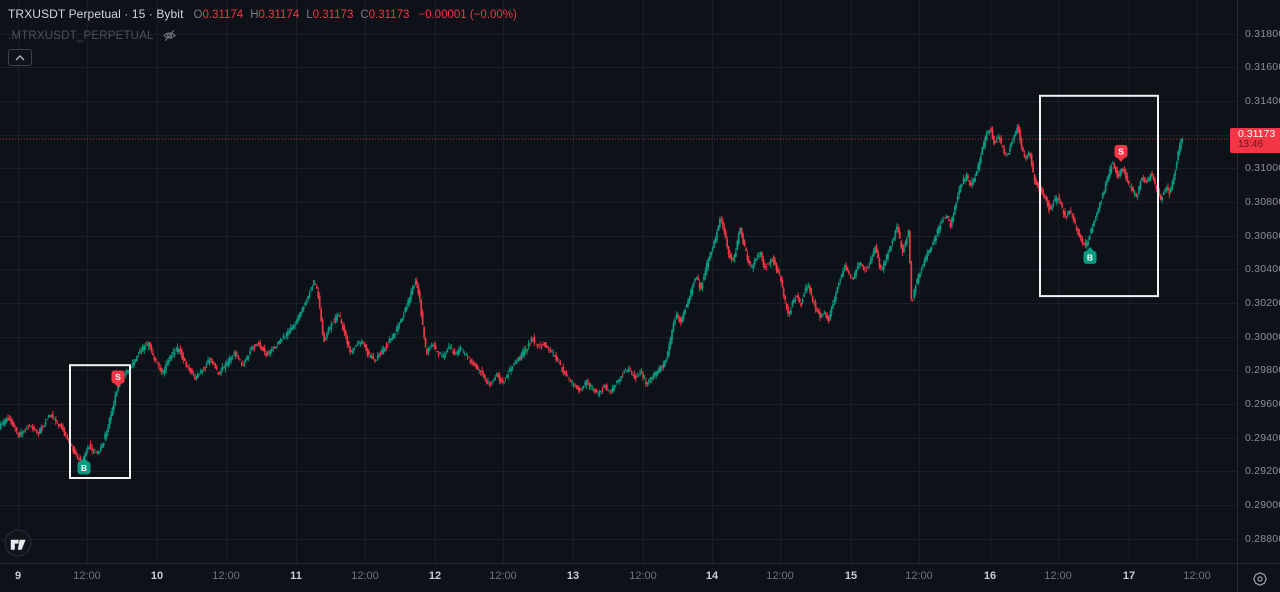 This screenshot has width=1280, height=592. Describe the element at coordinates (389, 15) in the screenshot. I see `close-value: 0.31173` at that location.